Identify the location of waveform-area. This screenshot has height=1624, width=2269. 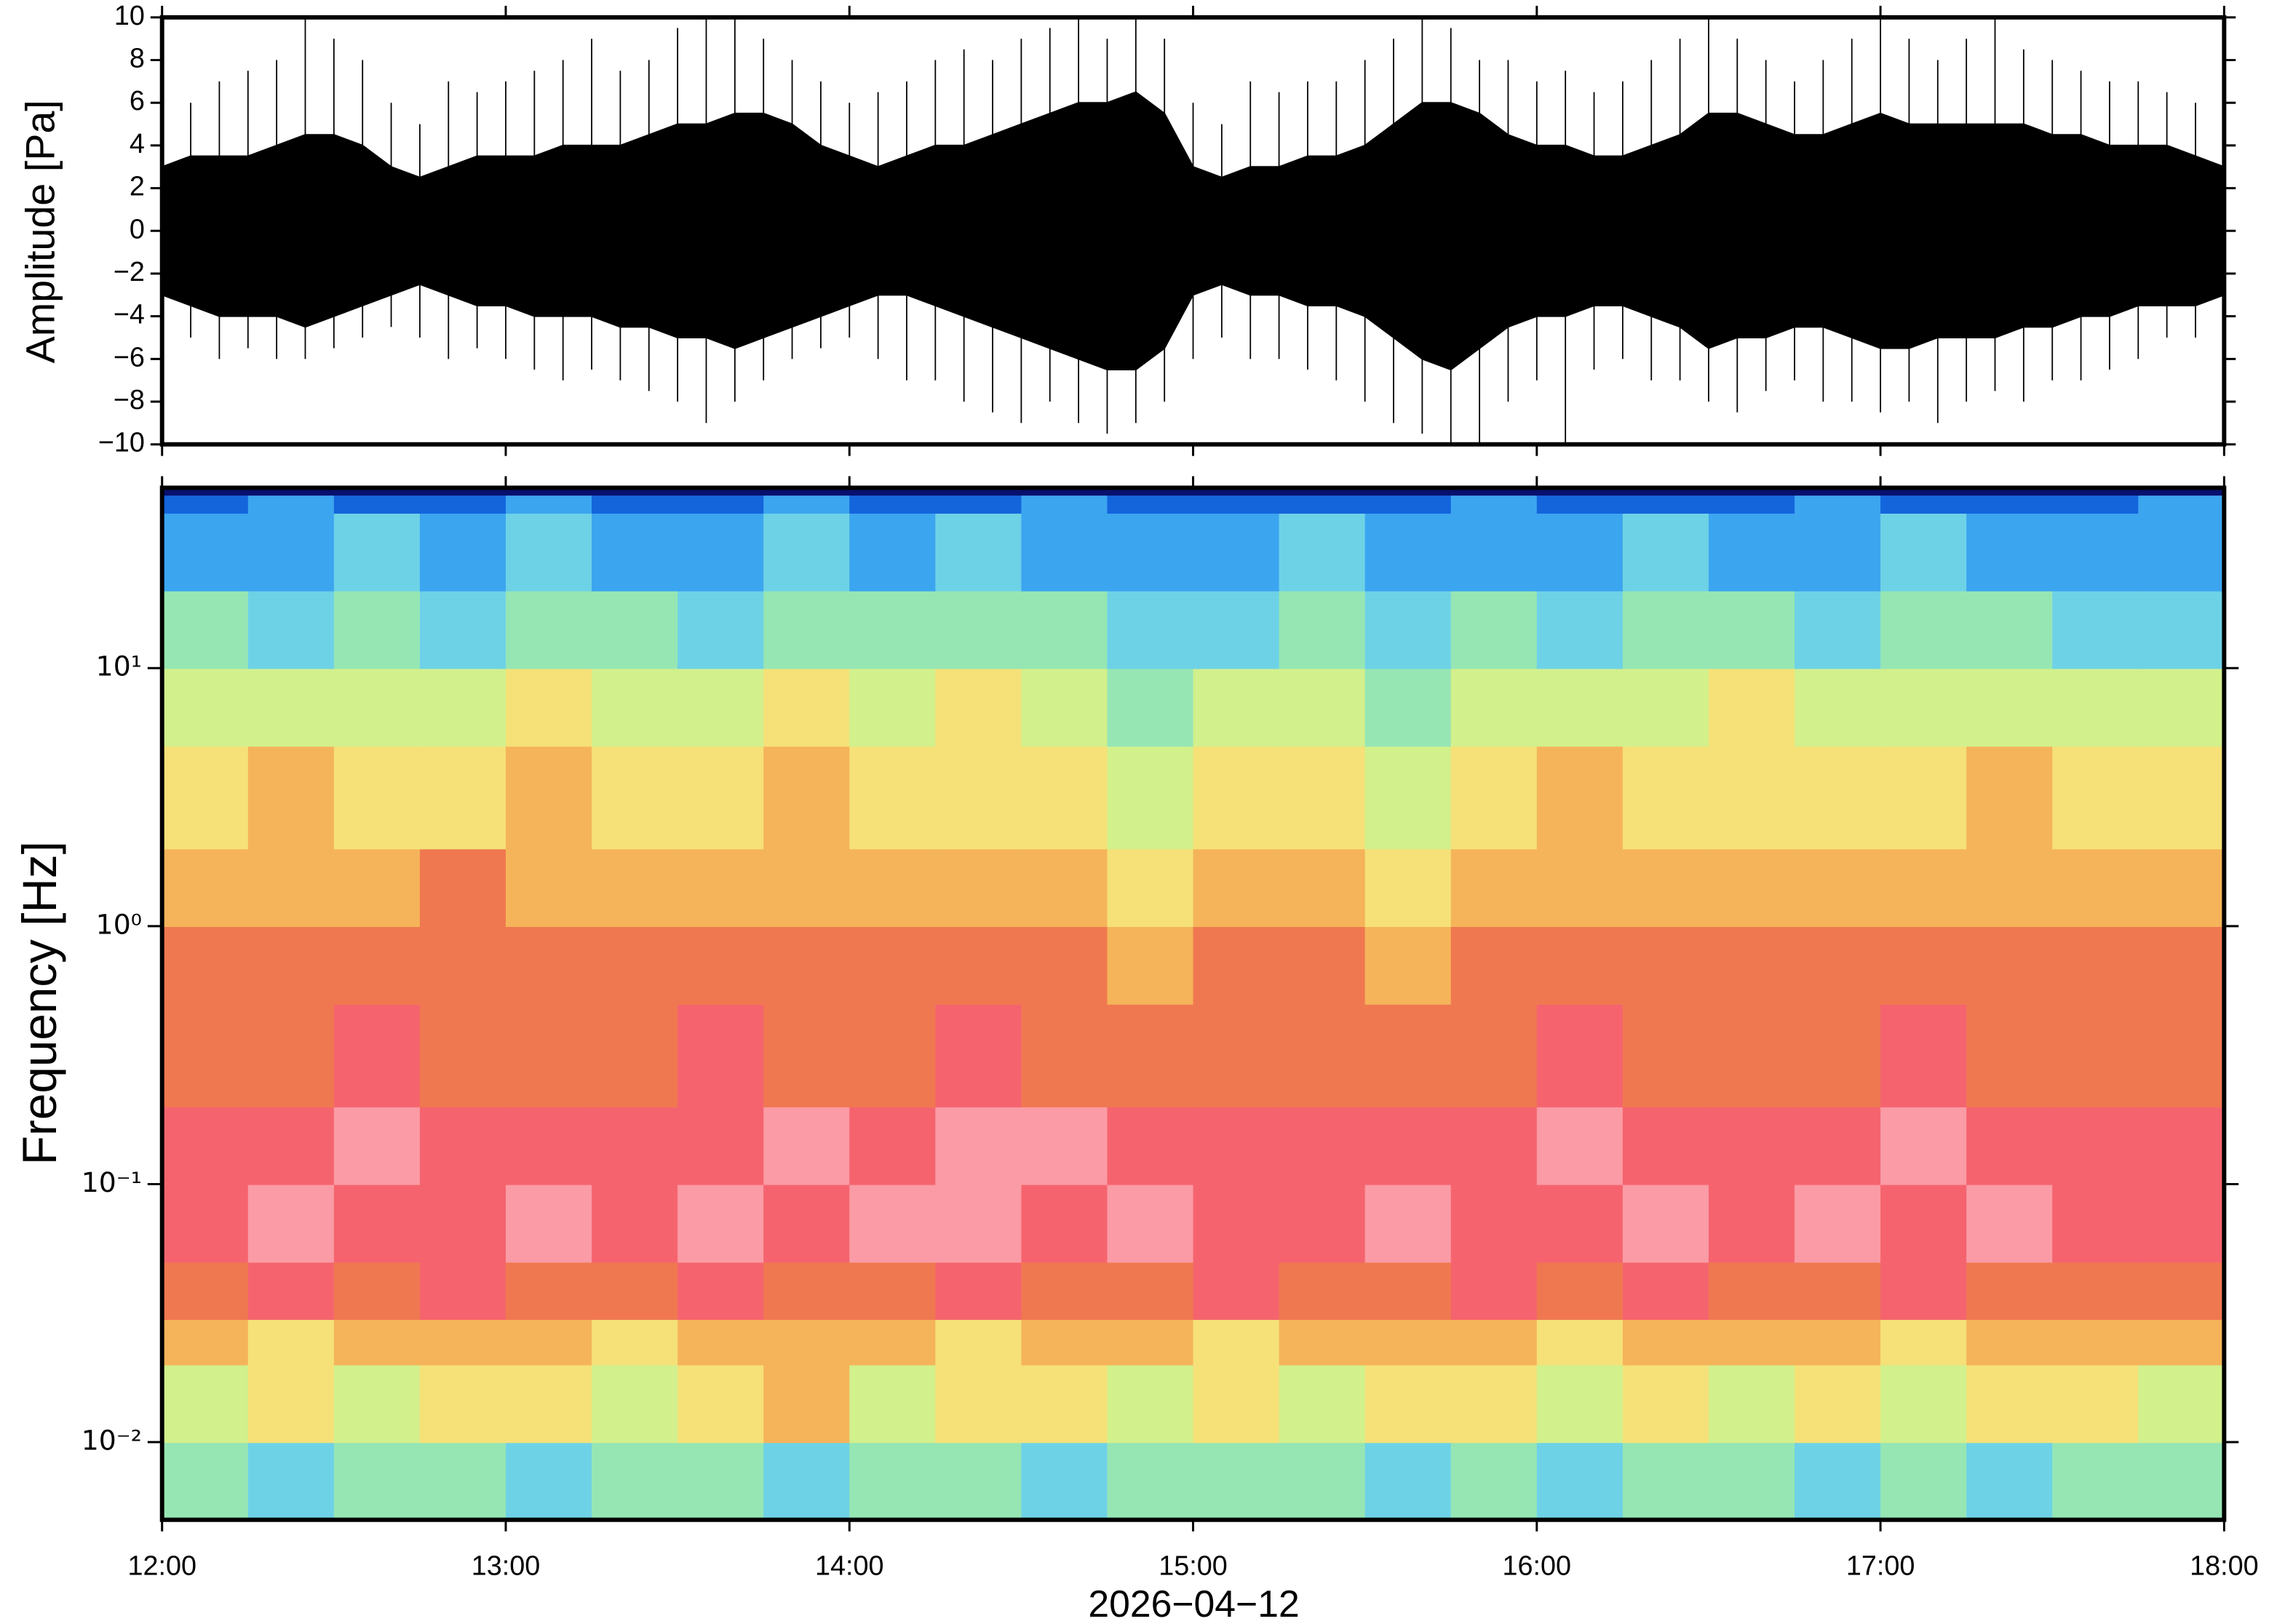
(1193, 161).